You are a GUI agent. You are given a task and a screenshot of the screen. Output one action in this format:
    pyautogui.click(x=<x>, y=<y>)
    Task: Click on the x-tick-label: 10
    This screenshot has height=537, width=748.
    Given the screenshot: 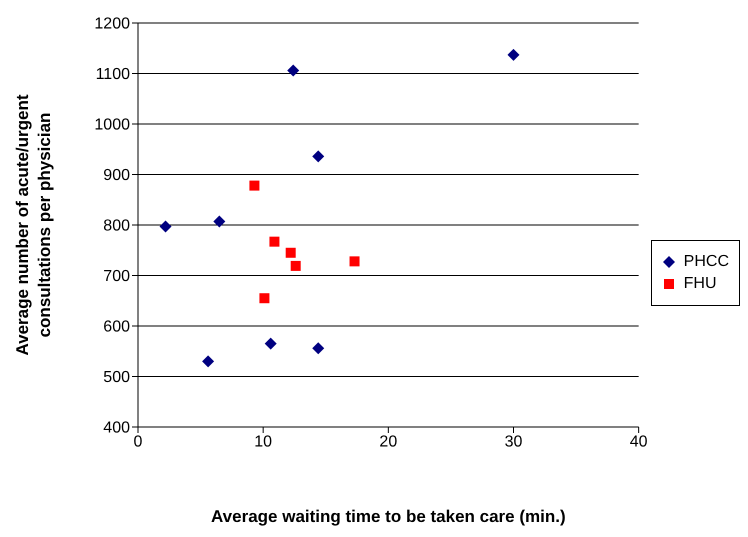 What is the action you would take?
    pyautogui.click(x=263, y=441)
    